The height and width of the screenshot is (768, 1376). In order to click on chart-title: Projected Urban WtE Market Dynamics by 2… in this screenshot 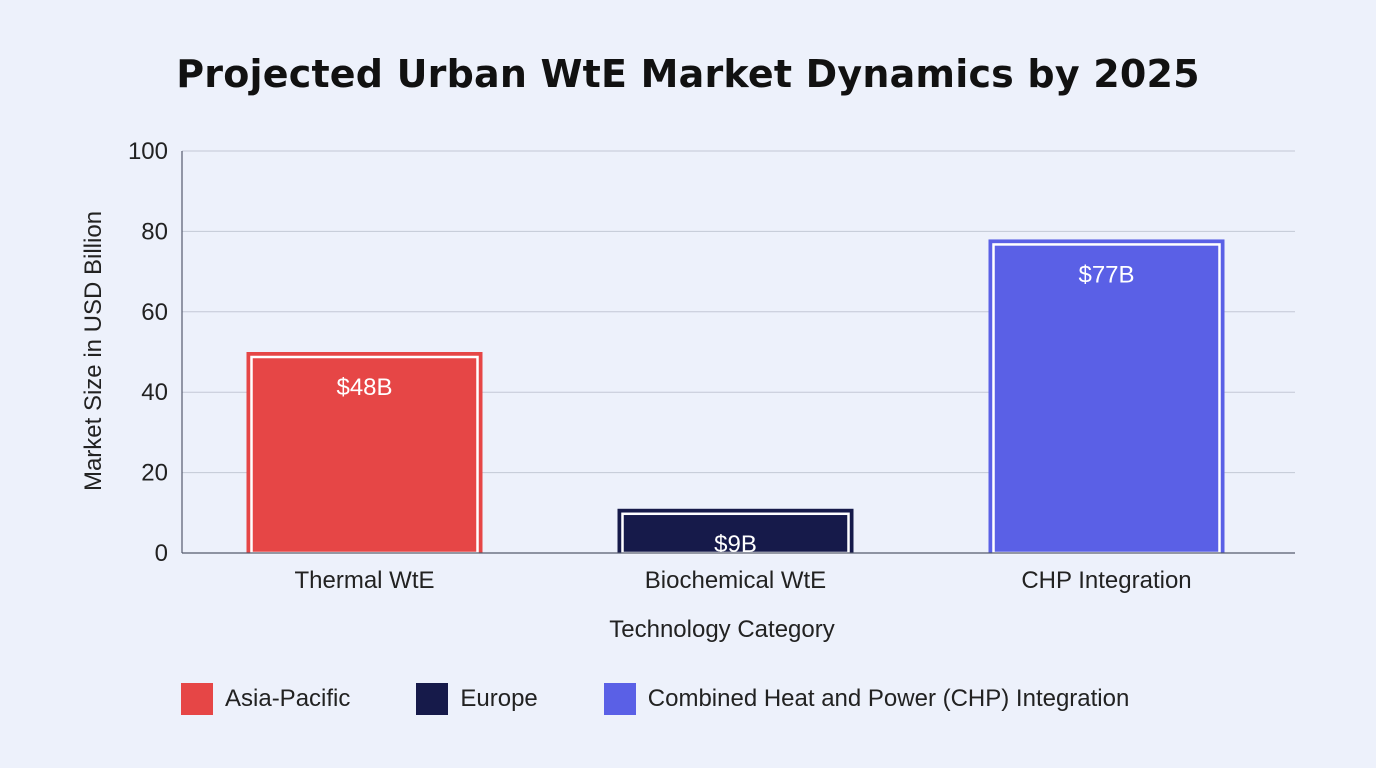, I will do `click(688, 74)`.